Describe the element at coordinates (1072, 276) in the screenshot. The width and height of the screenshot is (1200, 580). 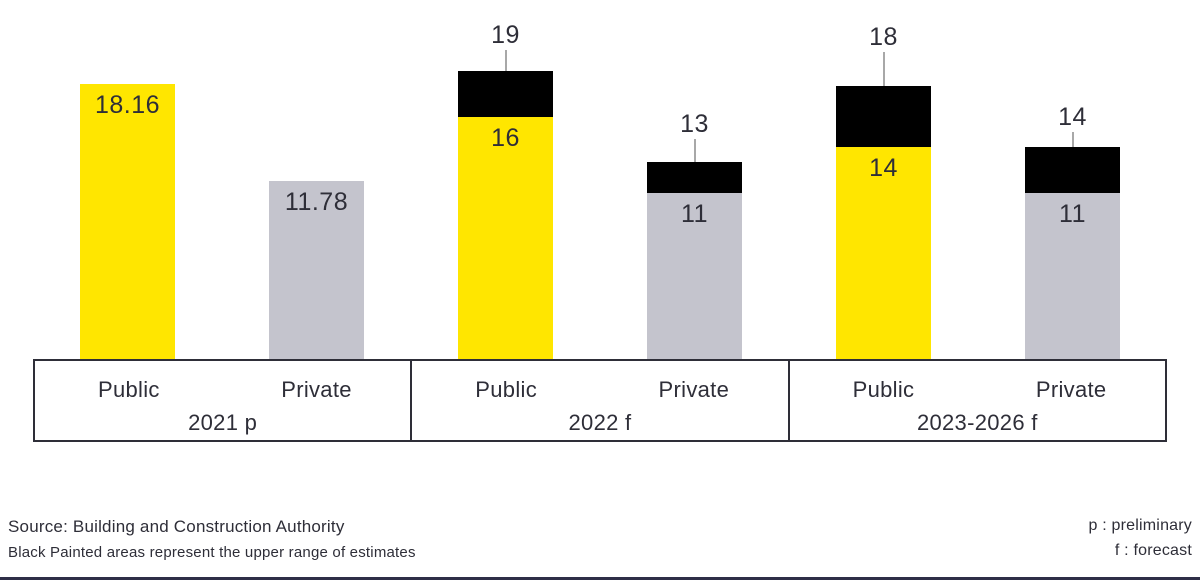
I see `base-segment-2023-2026-f-private: 11` at that location.